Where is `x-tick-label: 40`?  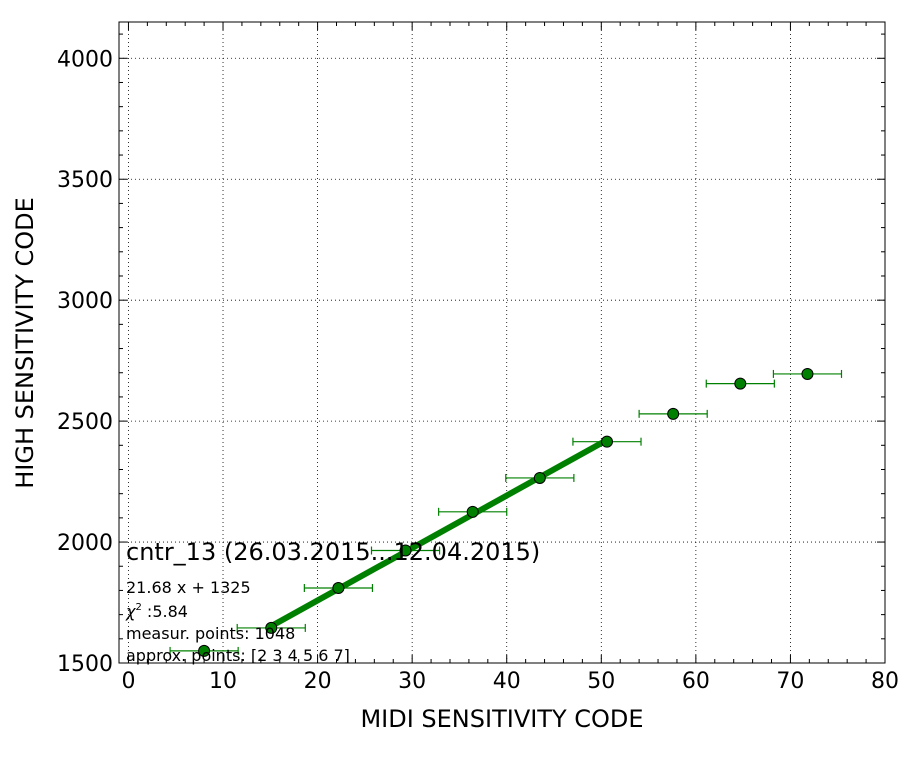 x-tick-label: 40 is located at coordinates (507, 681).